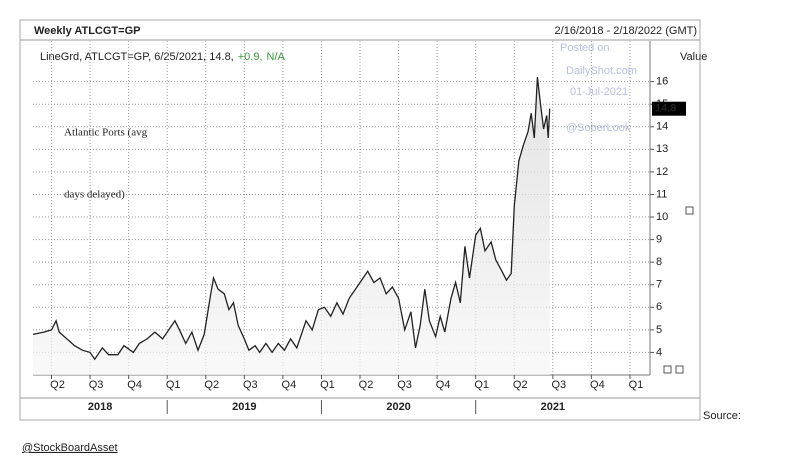 Image resolution: width=800 pixels, height=474 pixels. Describe the element at coordinates (244, 407) in the screenshot. I see `year-label: 2019` at that location.